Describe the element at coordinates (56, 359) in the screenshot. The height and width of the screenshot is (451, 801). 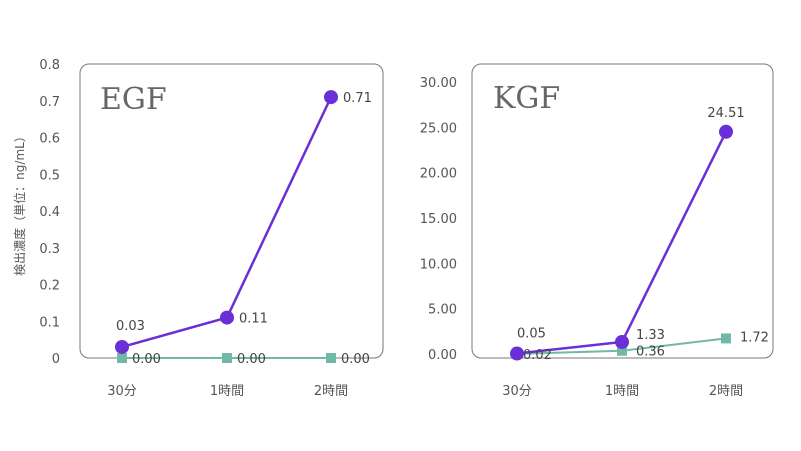
I see `y-tick-label: 0` at that location.